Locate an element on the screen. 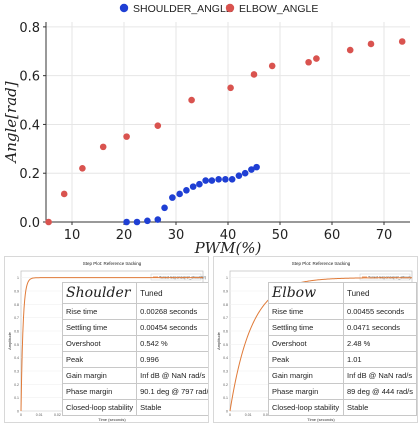  x-tick-label: 50 is located at coordinates (280, 235).